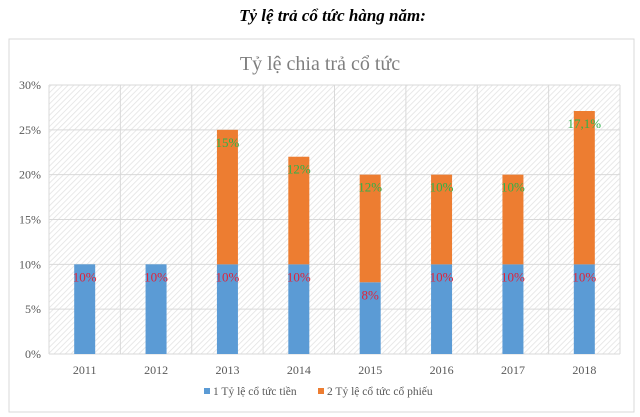 The height and width of the screenshot is (417, 640). What do you see at coordinates (33, 309) in the screenshot?
I see `y-tick-label: 5%` at bounding box center [33, 309].